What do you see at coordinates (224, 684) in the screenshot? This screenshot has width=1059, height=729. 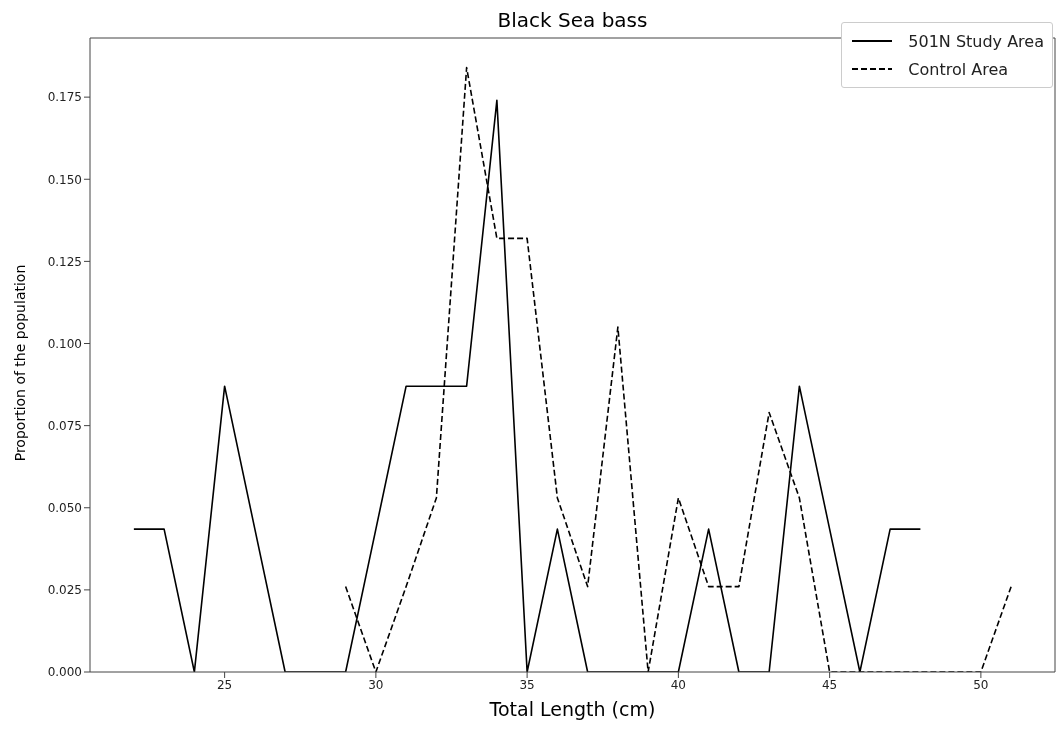 I see `x-tick-label: 25` at bounding box center [224, 684].